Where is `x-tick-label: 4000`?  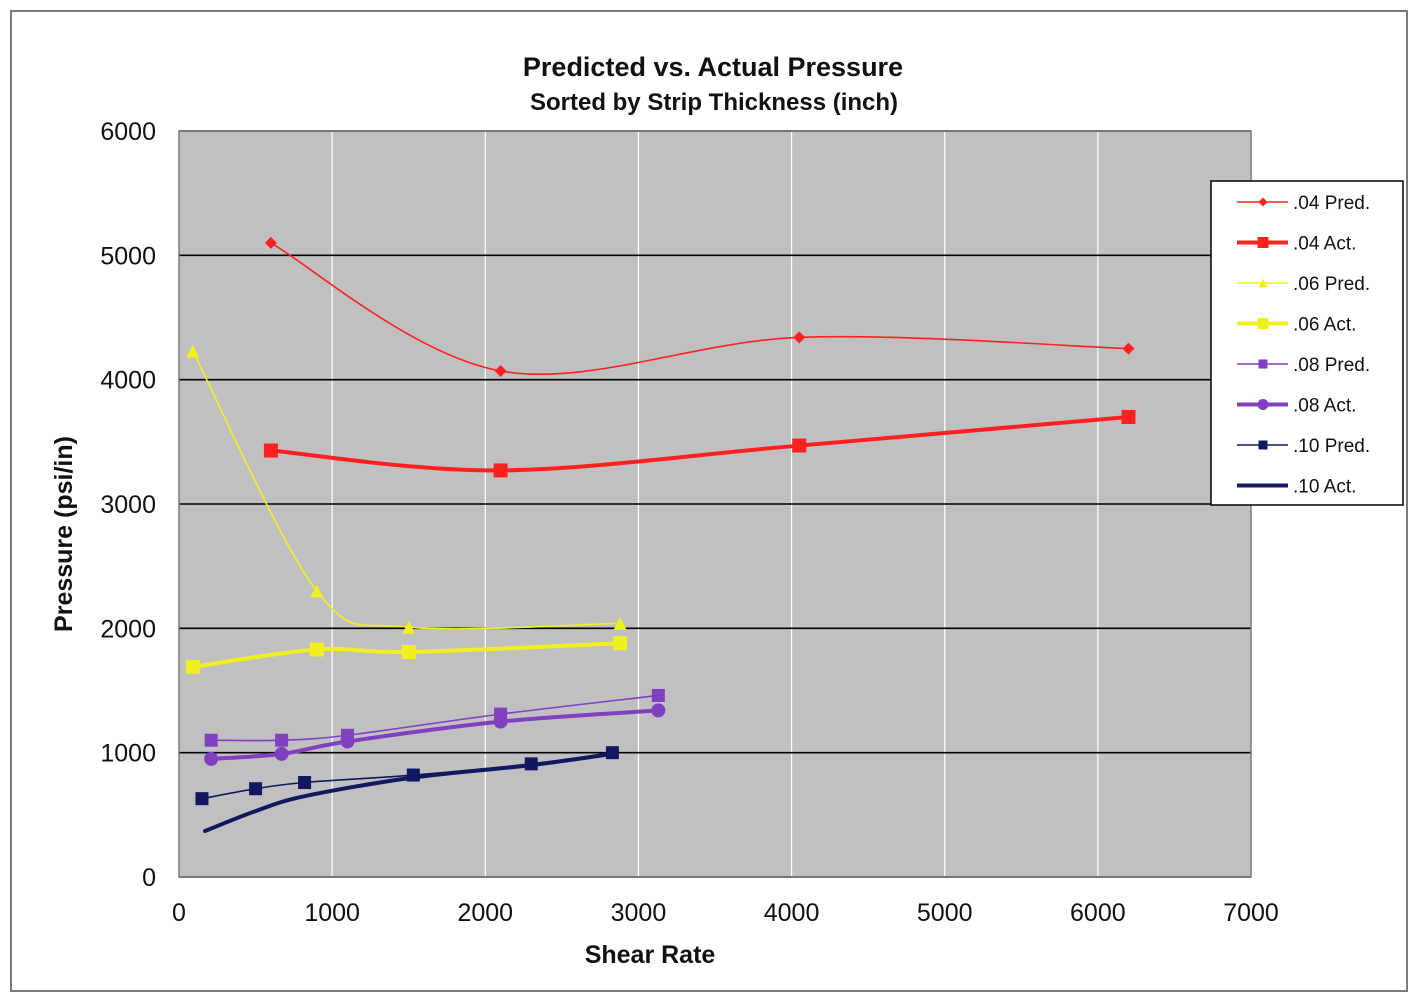
x-tick-label: 4000 is located at coordinates (792, 913).